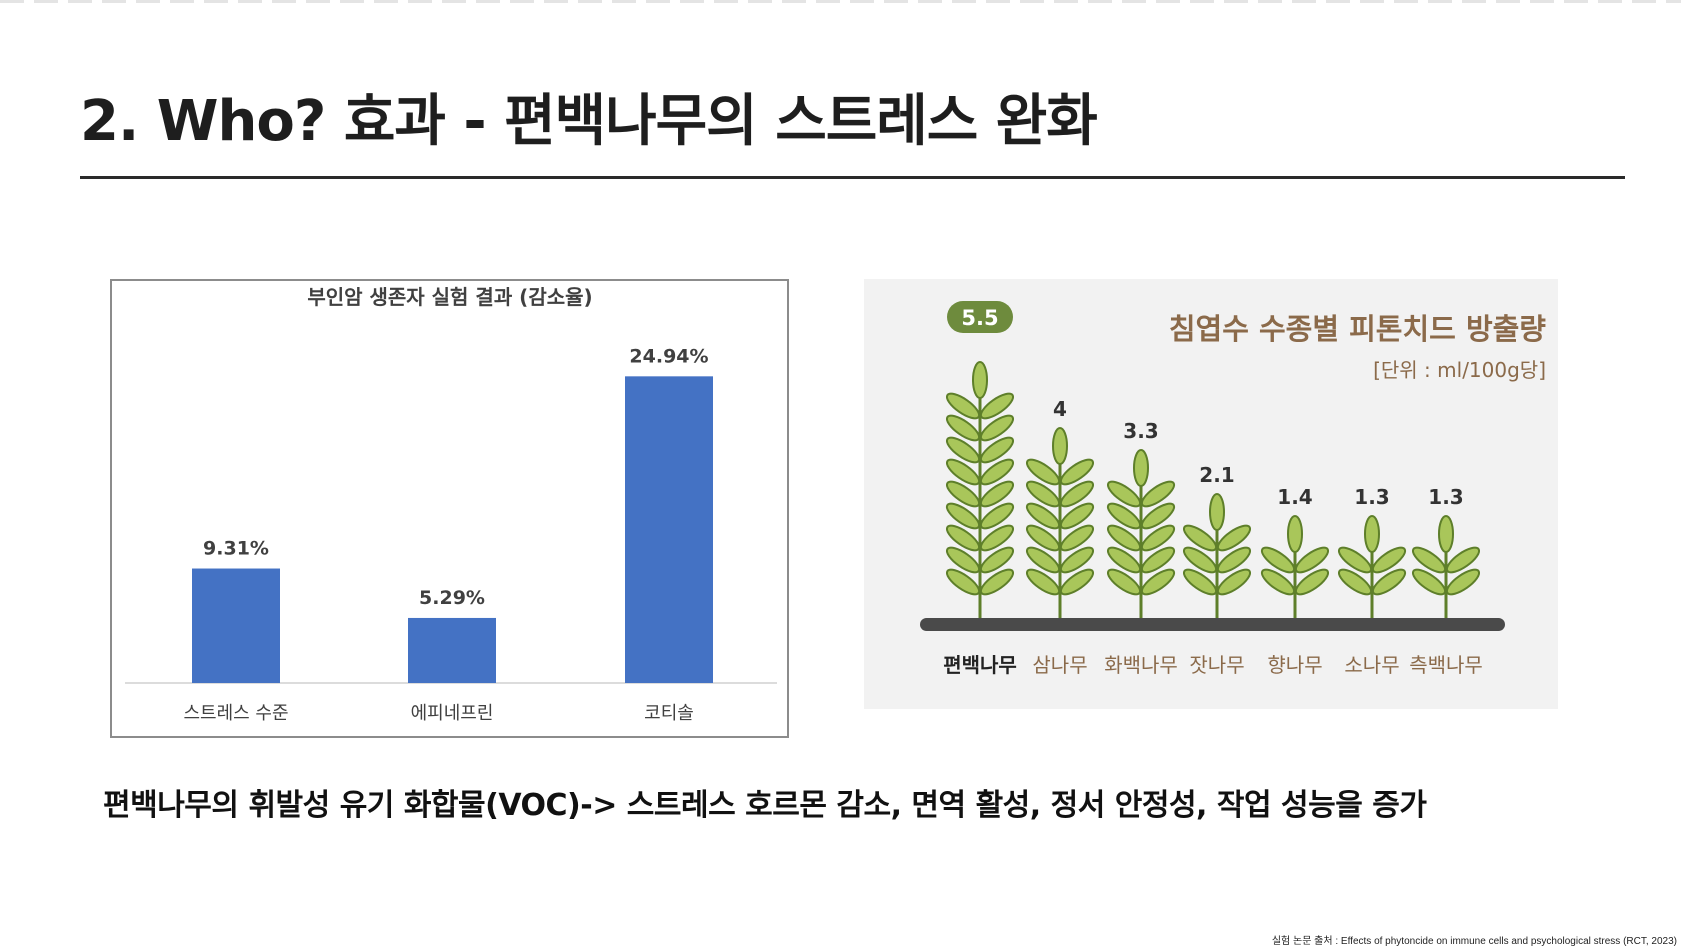 The image size is (1681, 947). What do you see at coordinates (840, 1) in the screenshot?
I see `top-decoration-strip` at bounding box center [840, 1].